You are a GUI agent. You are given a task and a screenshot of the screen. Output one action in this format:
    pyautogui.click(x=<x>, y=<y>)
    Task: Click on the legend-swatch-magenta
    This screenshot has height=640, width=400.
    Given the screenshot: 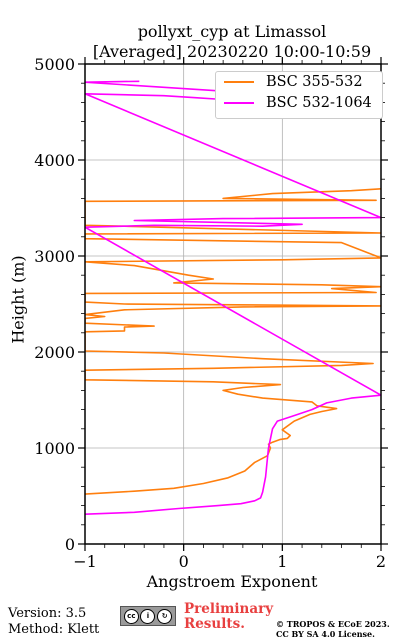 What is the action you would take?
    pyautogui.click(x=239, y=103)
    